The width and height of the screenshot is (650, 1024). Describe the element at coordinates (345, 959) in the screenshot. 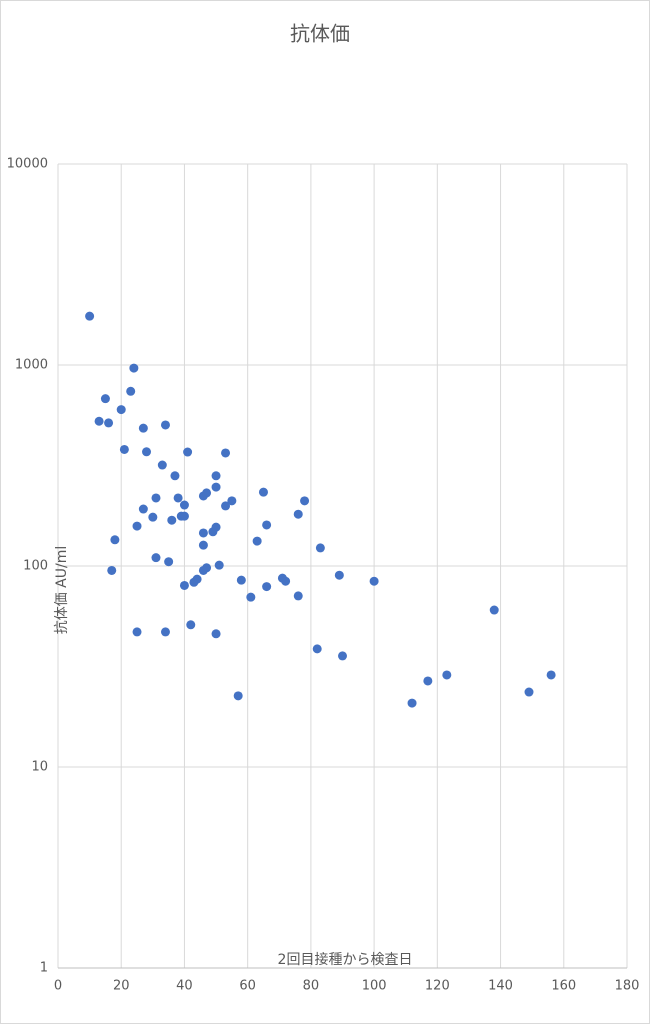

I see `x-axis-label: 2回目接種から検査日` at that location.